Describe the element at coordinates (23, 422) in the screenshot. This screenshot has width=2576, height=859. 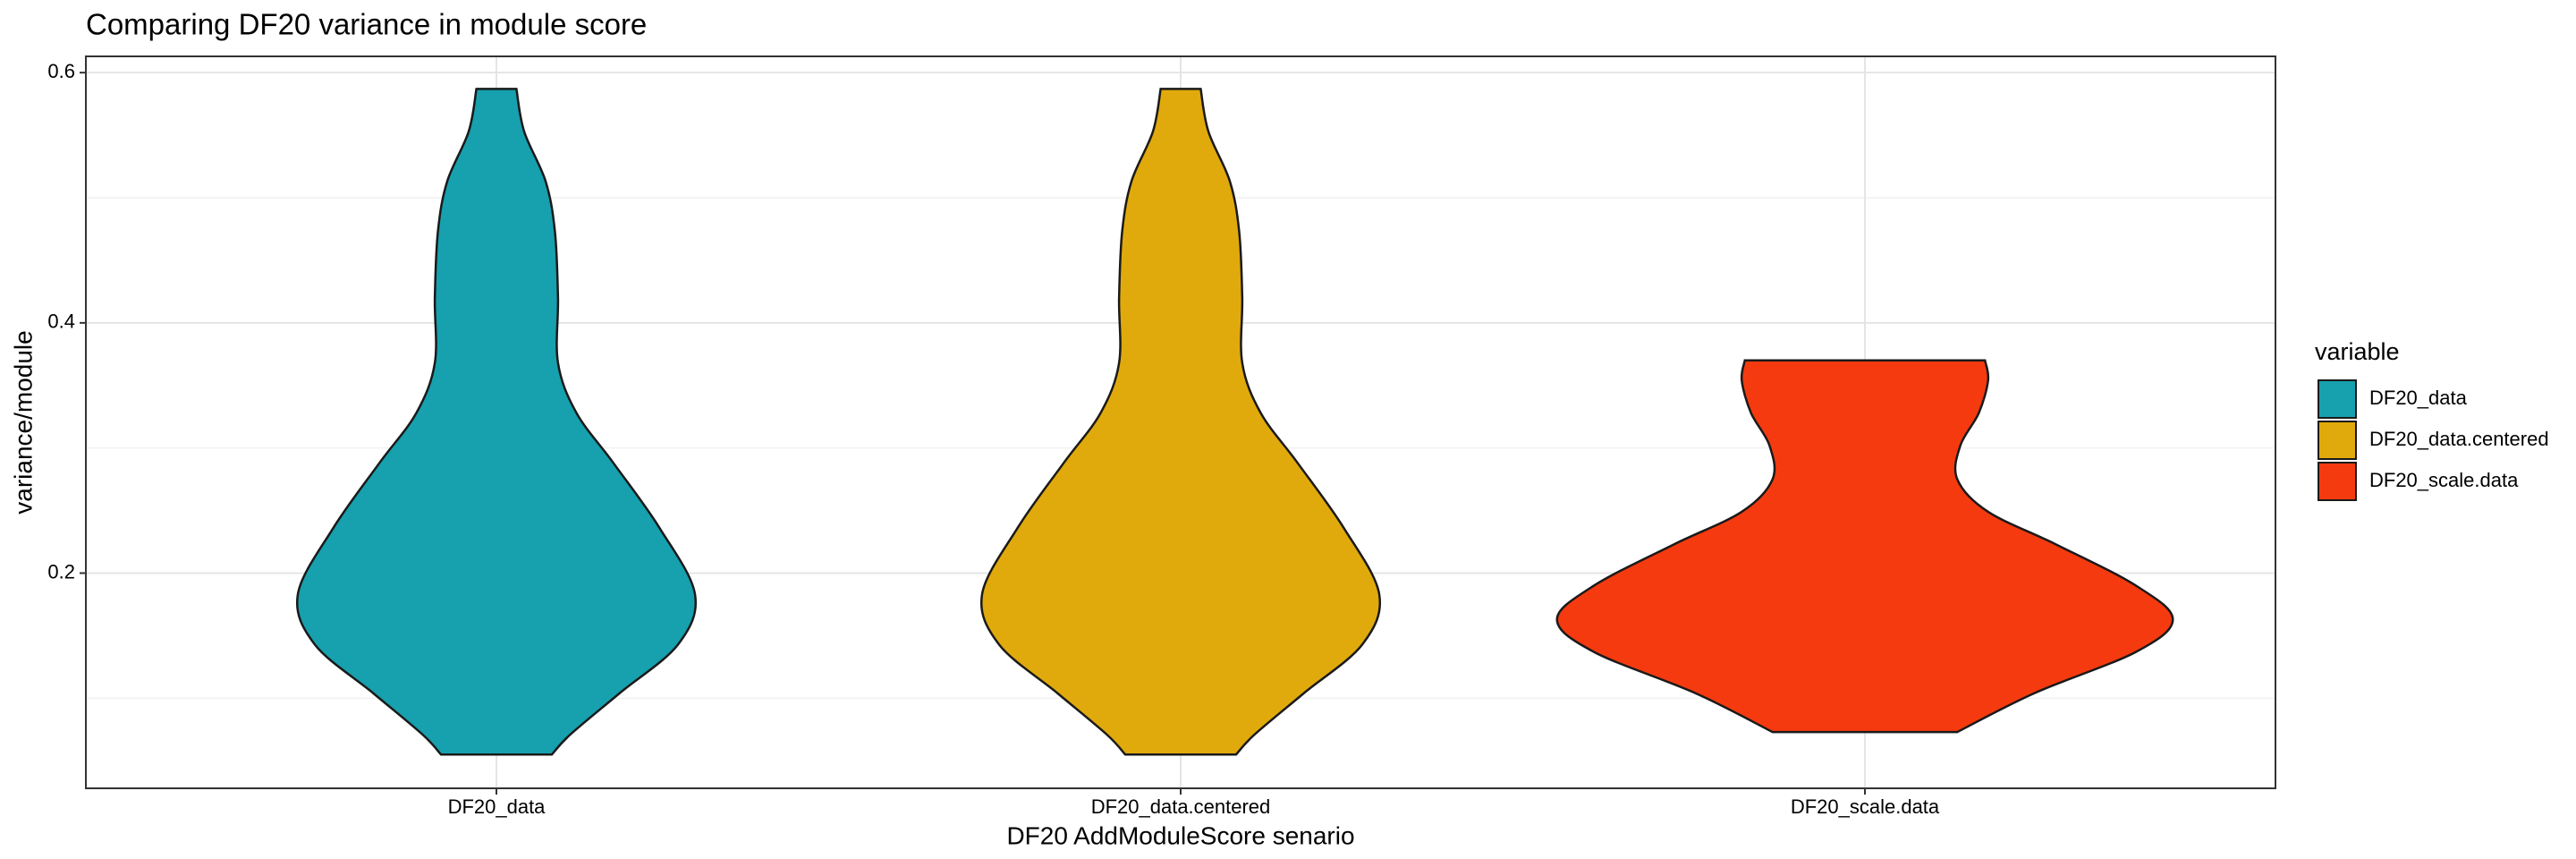
I see `y-axis-title: variance/module` at that location.